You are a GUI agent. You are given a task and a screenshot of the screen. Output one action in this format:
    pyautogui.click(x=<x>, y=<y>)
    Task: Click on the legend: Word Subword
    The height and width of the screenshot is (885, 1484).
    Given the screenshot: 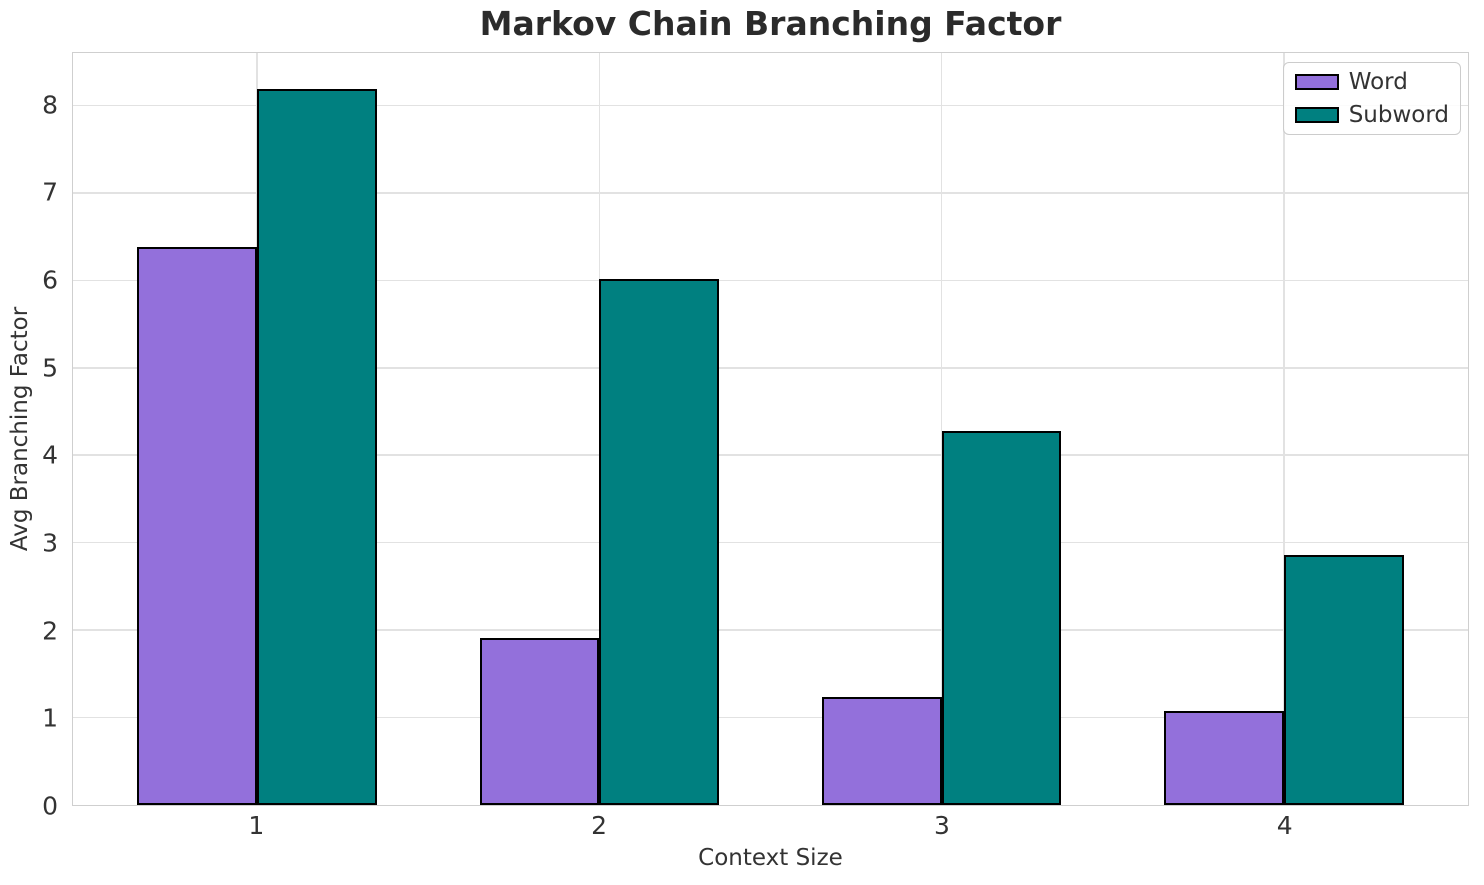 What is the action you would take?
    pyautogui.click(x=1371, y=98)
    